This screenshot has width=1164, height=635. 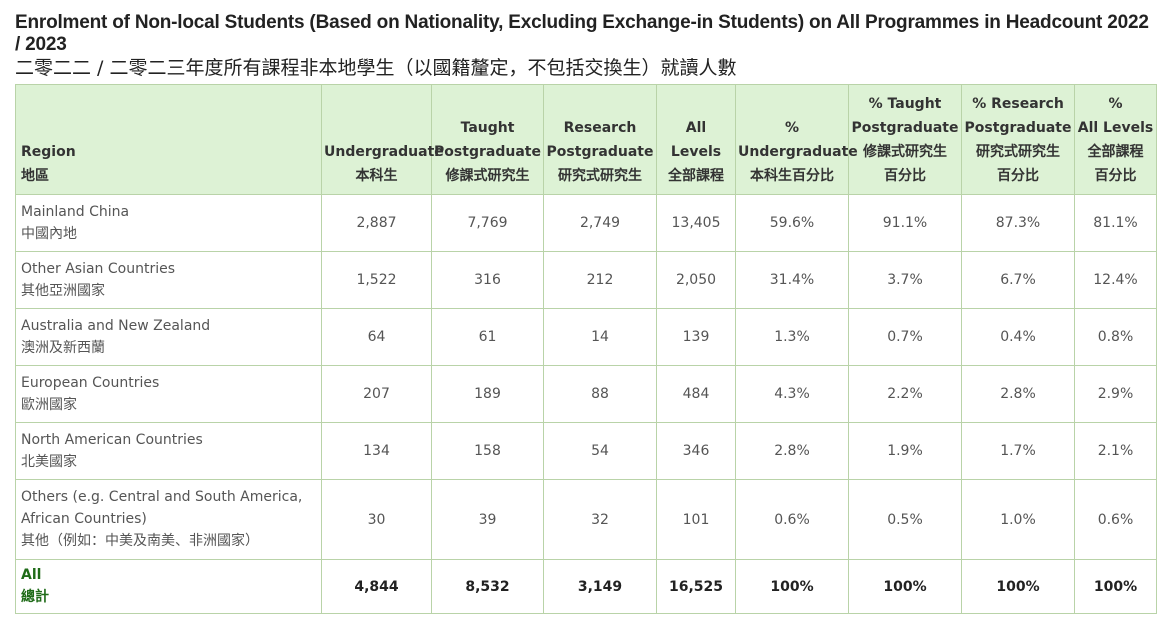 I want to click on col-header-en: All Levels, so click(x=696, y=140).